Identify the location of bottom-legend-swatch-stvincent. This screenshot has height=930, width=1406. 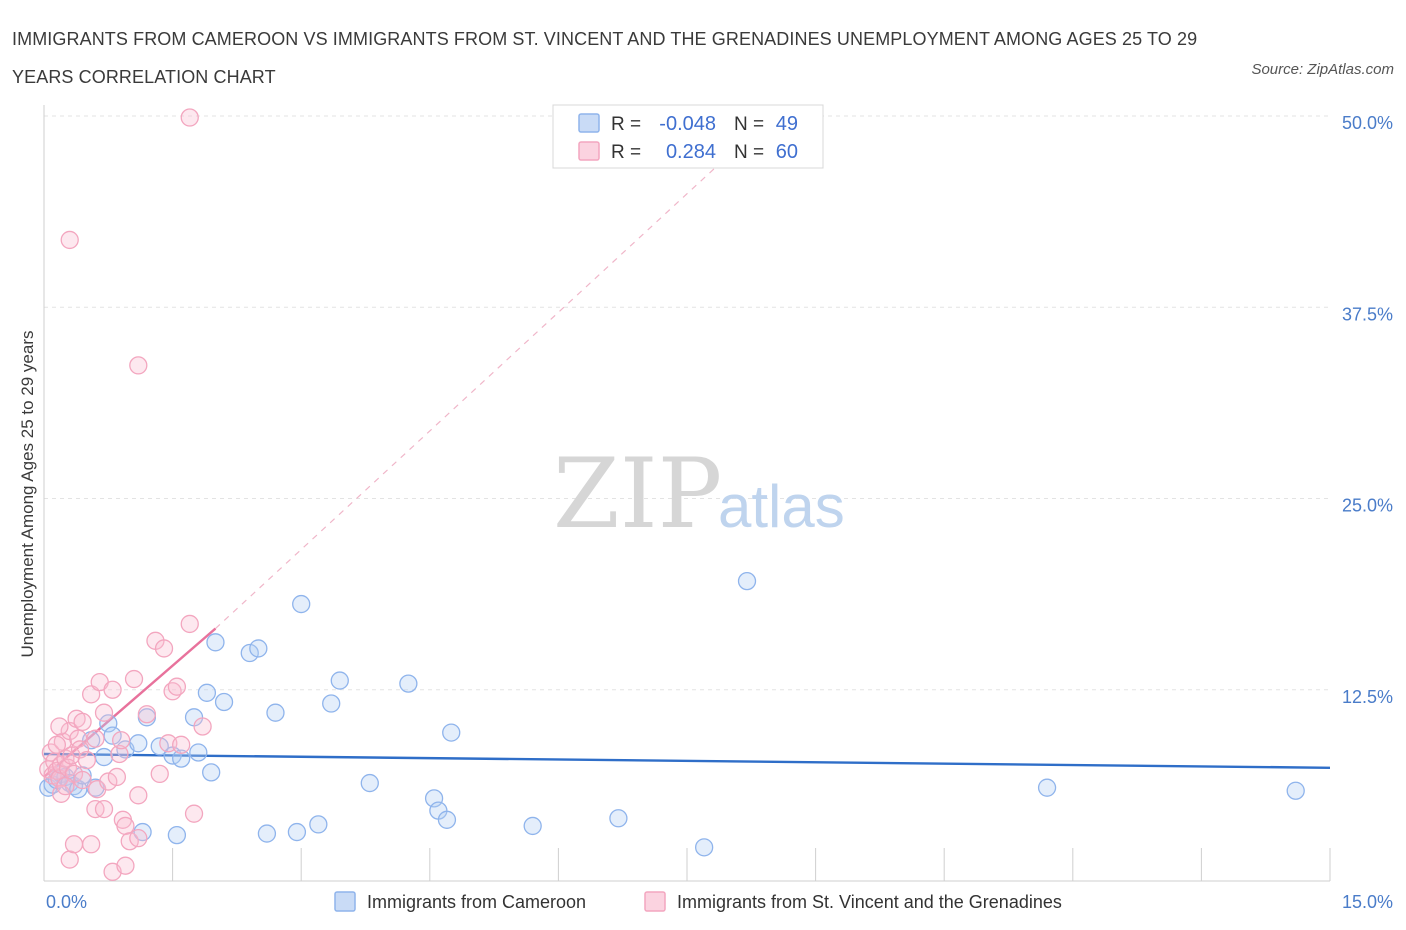
(655, 901).